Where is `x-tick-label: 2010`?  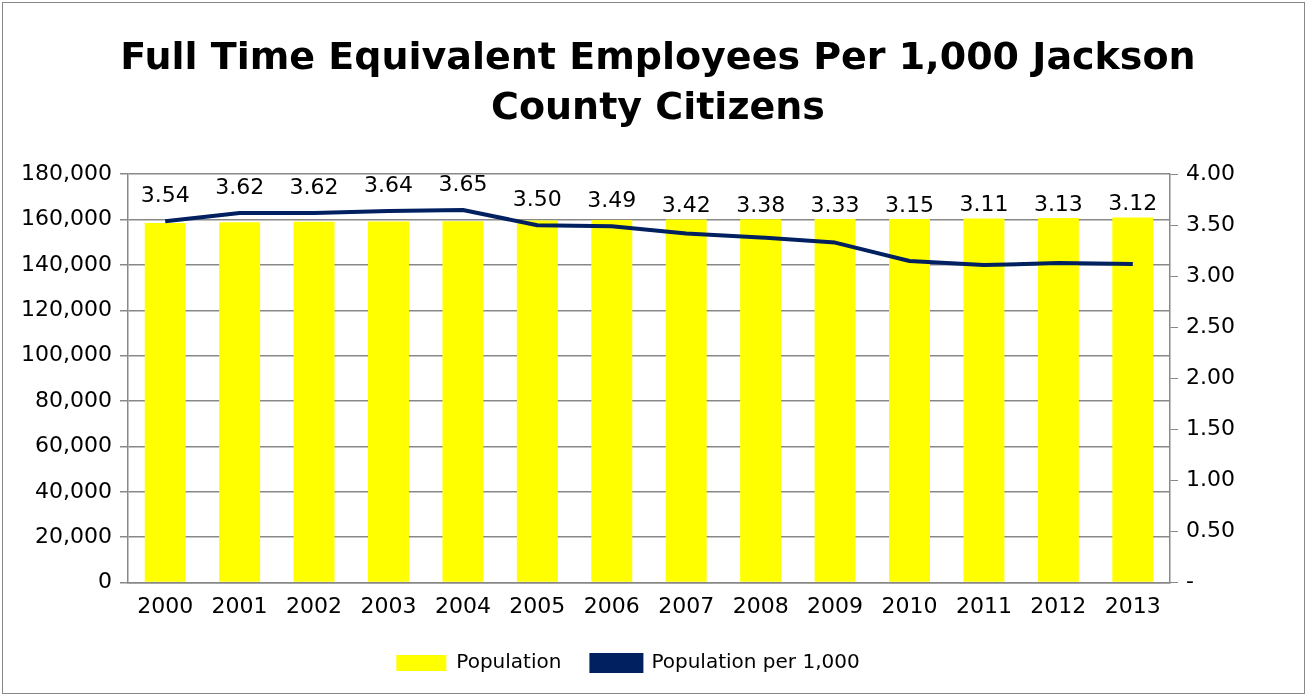
x-tick-label: 2010 is located at coordinates (909, 605).